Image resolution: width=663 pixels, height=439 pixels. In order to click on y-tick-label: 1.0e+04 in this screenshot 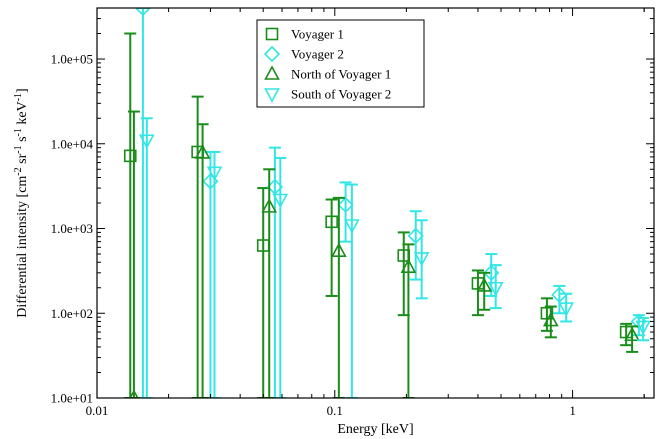, I will do `click(72, 143)`.